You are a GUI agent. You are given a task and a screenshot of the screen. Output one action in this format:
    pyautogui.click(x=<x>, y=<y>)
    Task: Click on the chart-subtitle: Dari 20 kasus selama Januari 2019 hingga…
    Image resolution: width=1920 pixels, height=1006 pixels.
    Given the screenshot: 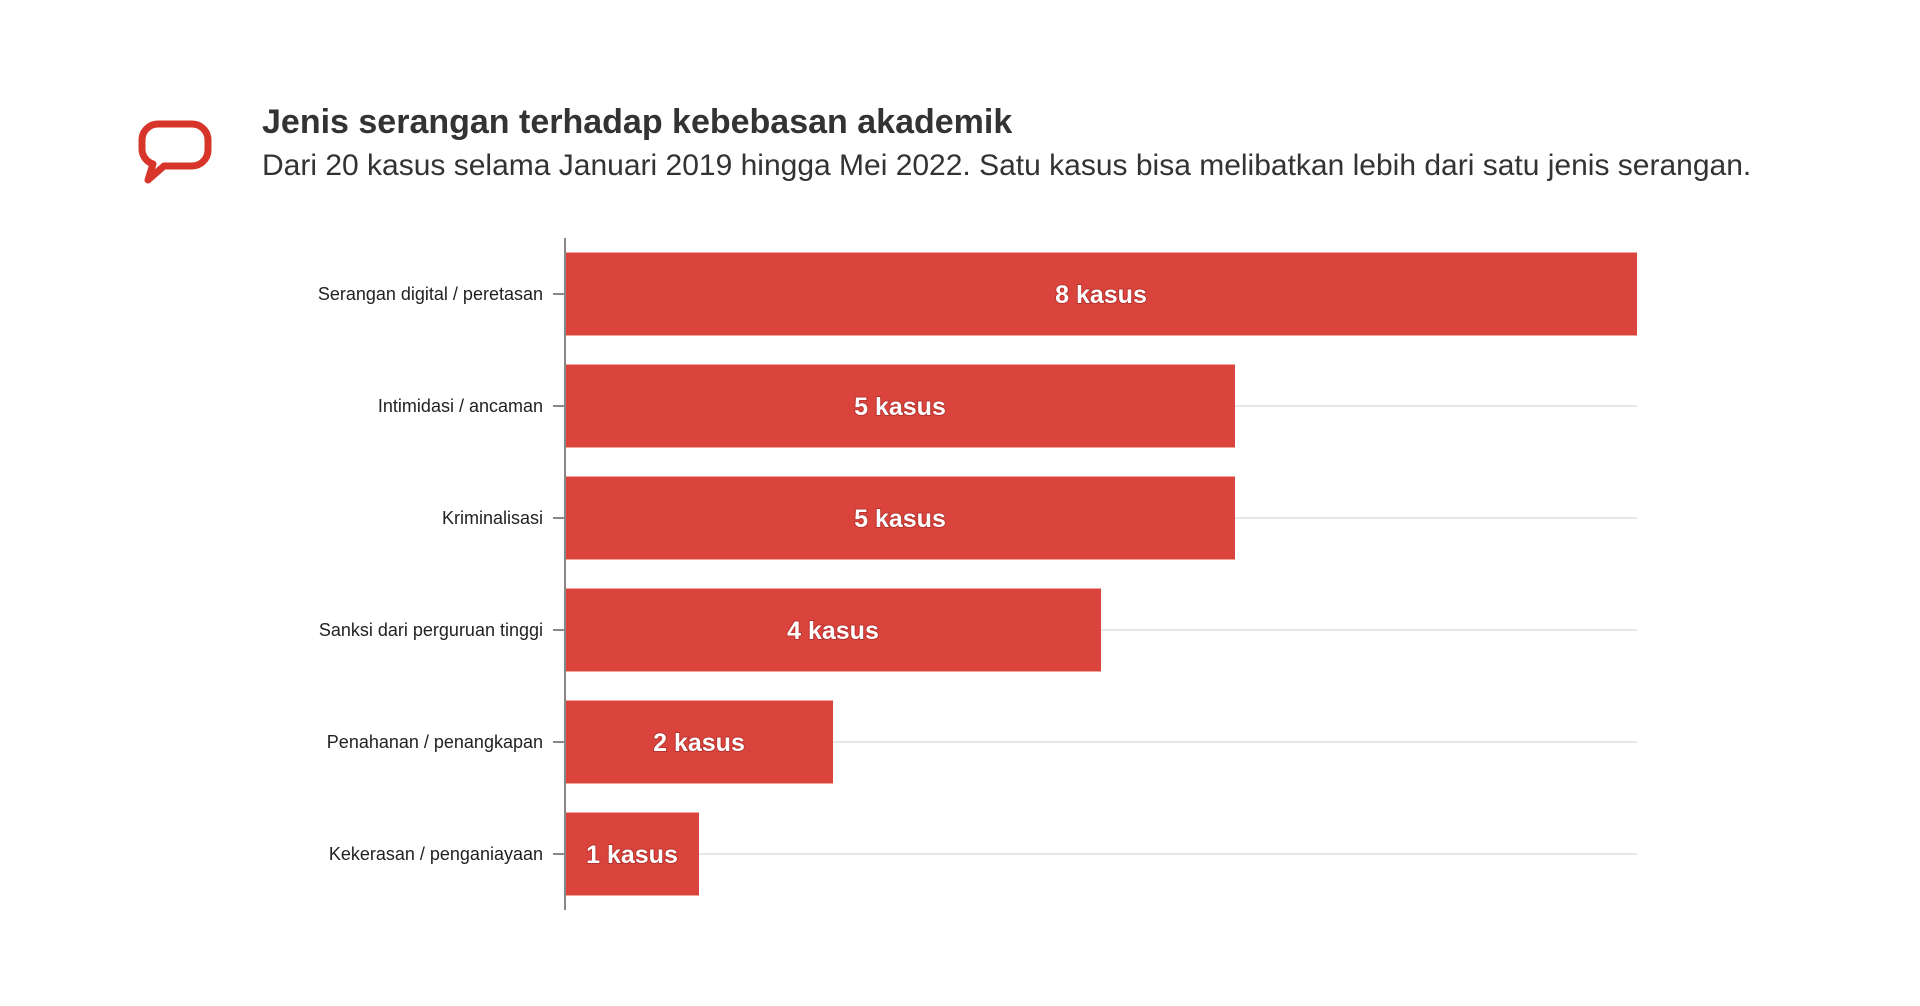 What is the action you would take?
    pyautogui.click(x=1007, y=165)
    